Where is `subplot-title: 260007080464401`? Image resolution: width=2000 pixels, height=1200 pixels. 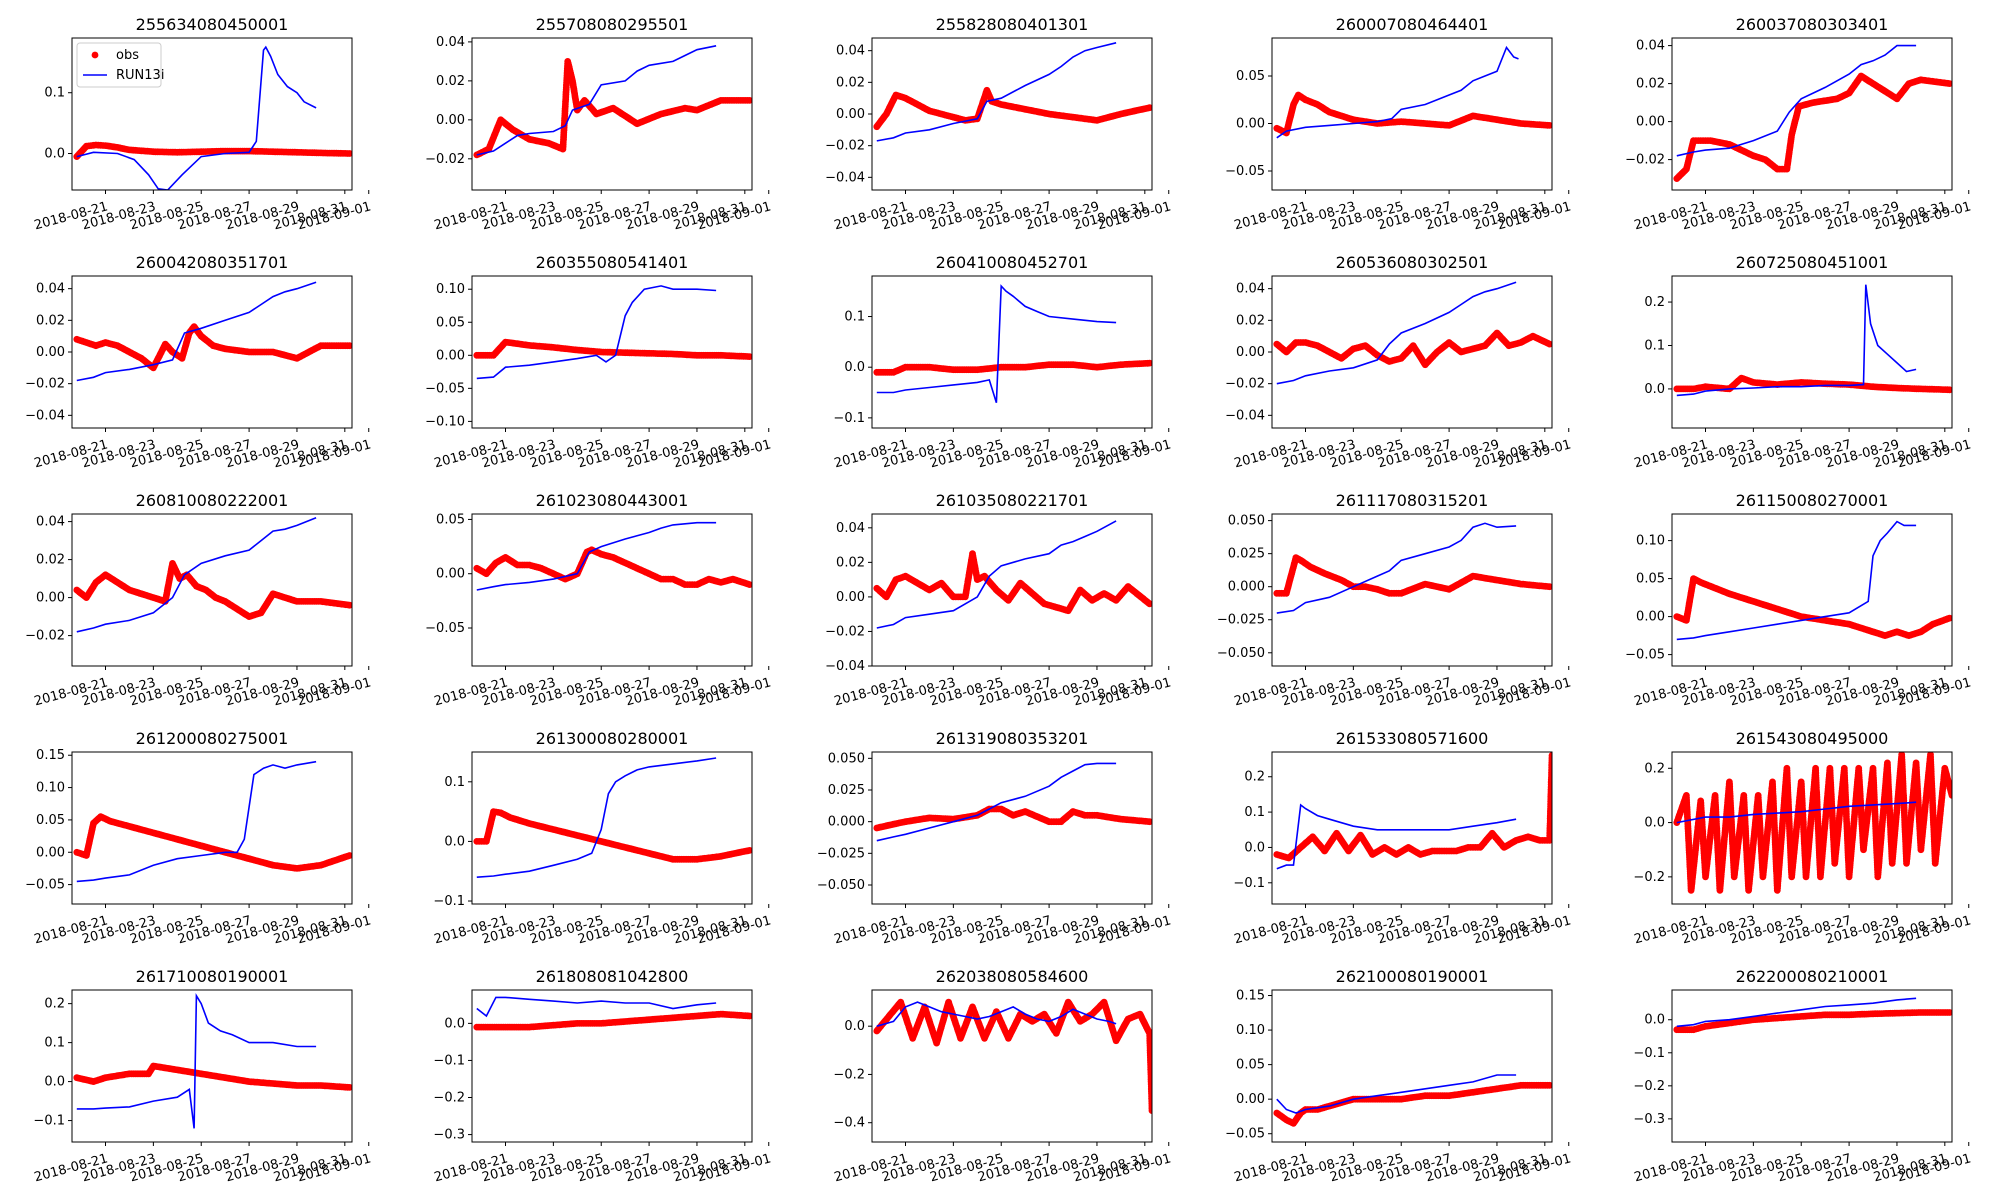 subplot-title: 260007080464401 is located at coordinates (1412, 24).